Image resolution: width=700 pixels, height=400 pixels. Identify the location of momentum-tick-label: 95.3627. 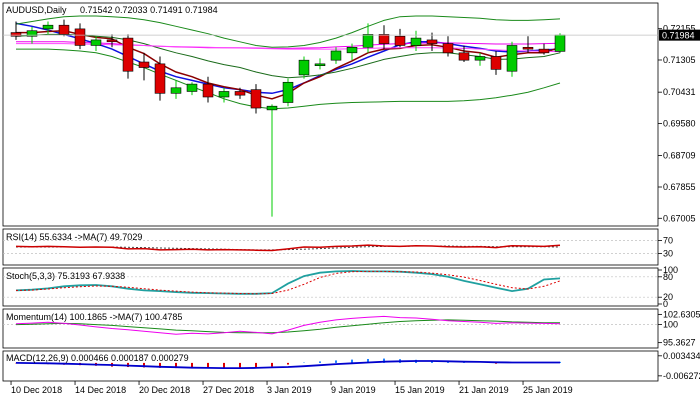
(679, 343).